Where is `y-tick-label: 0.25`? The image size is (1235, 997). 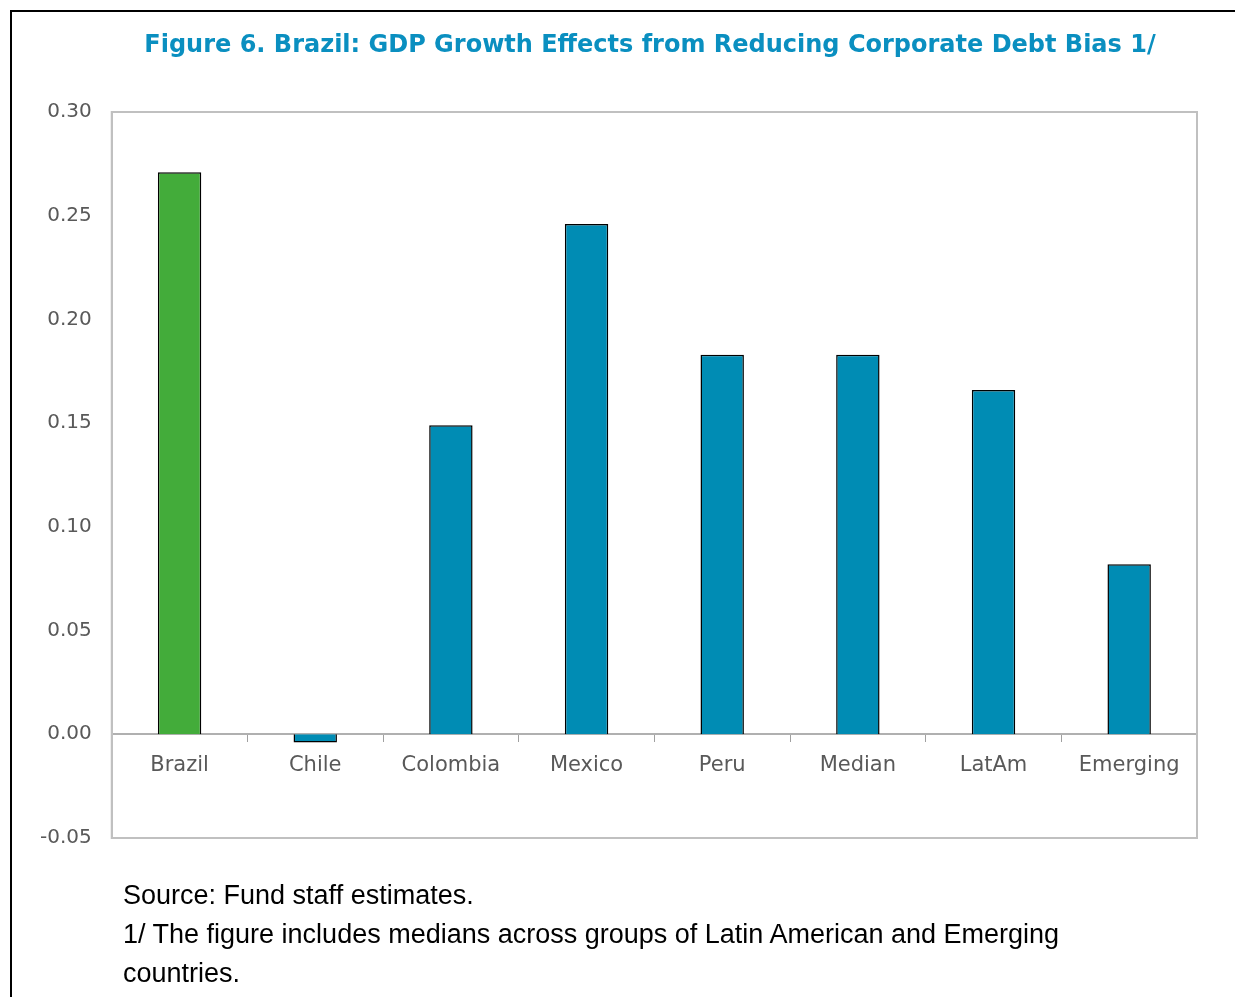 y-tick-label: 0.25 is located at coordinates (69, 213).